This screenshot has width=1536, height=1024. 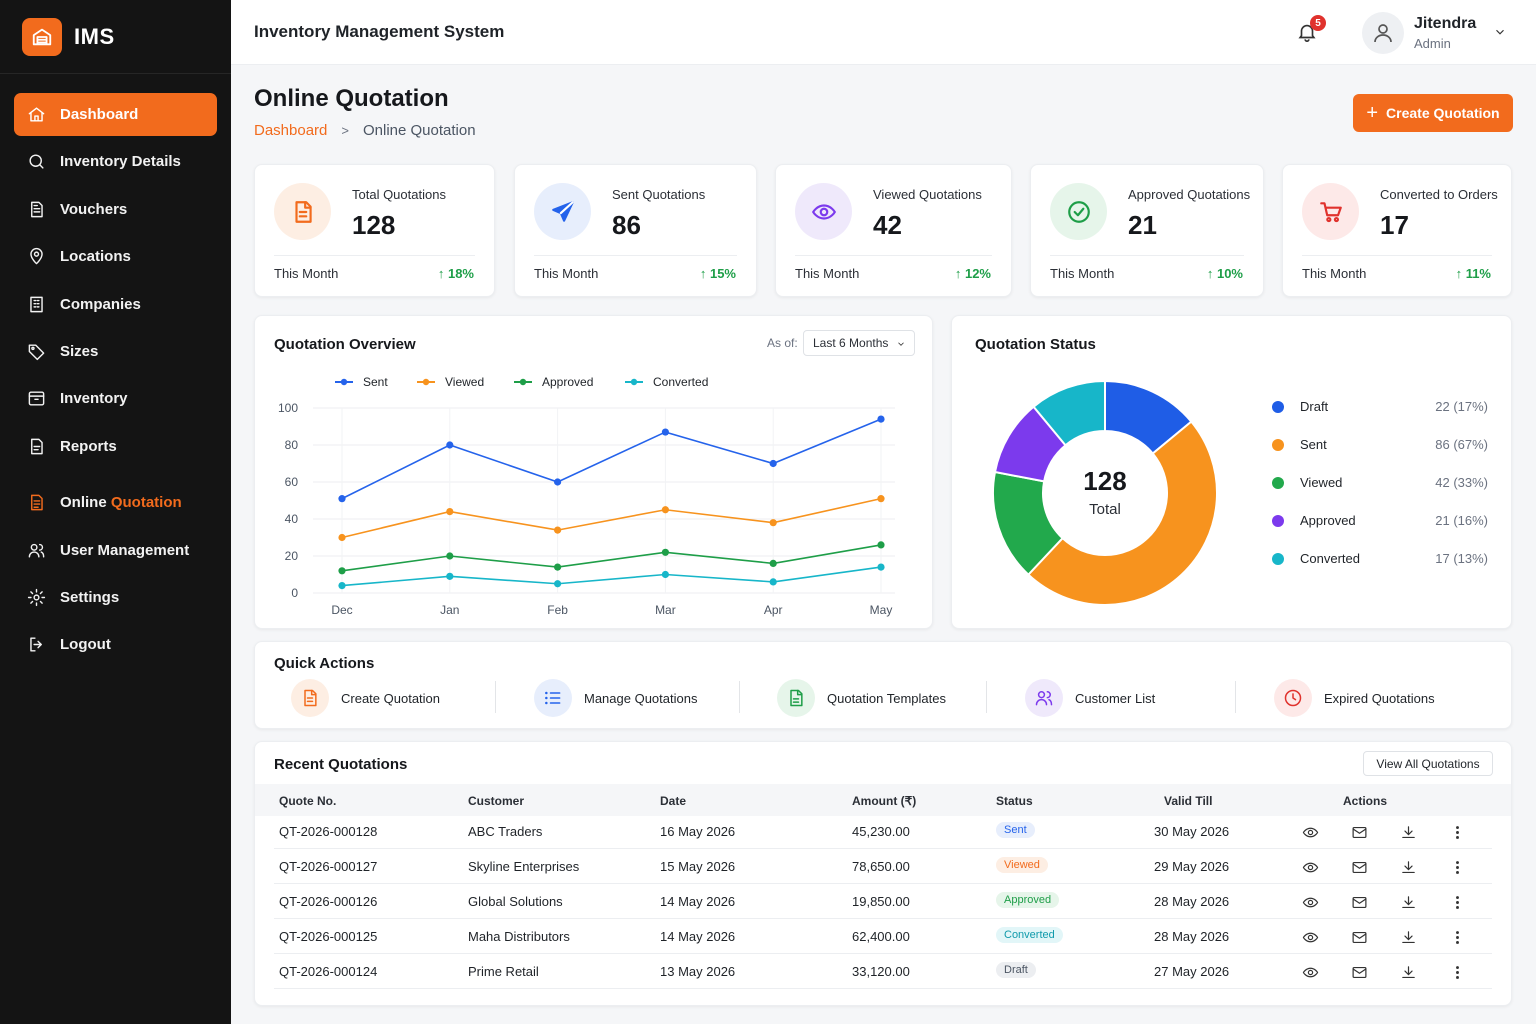 I want to click on paper-plane-icon, so click(x=562, y=211).